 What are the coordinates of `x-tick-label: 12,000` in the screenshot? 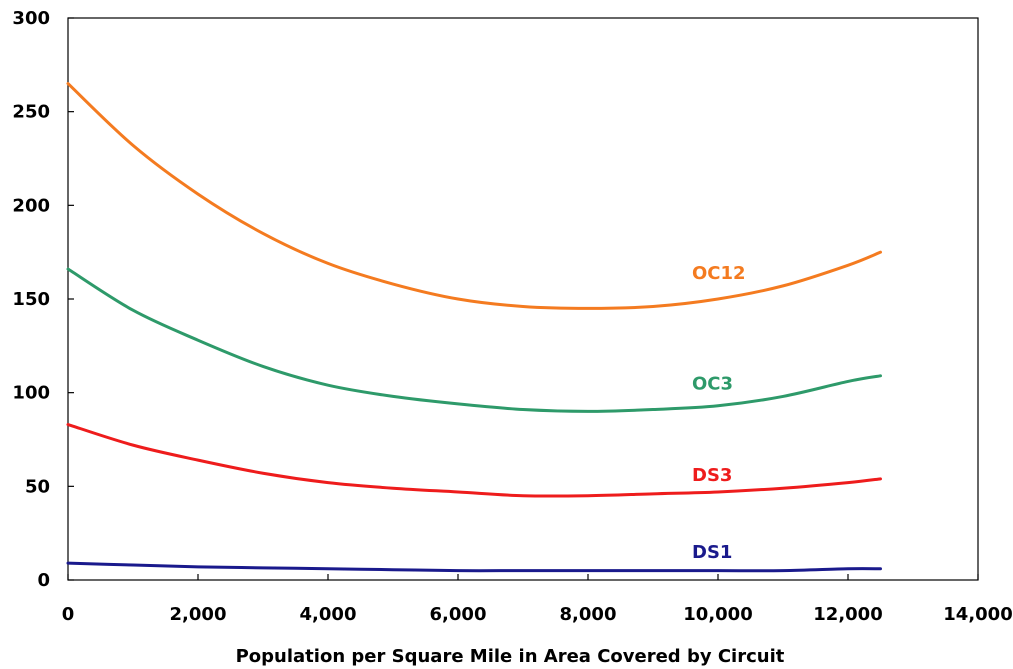 It's located at (847, 614).